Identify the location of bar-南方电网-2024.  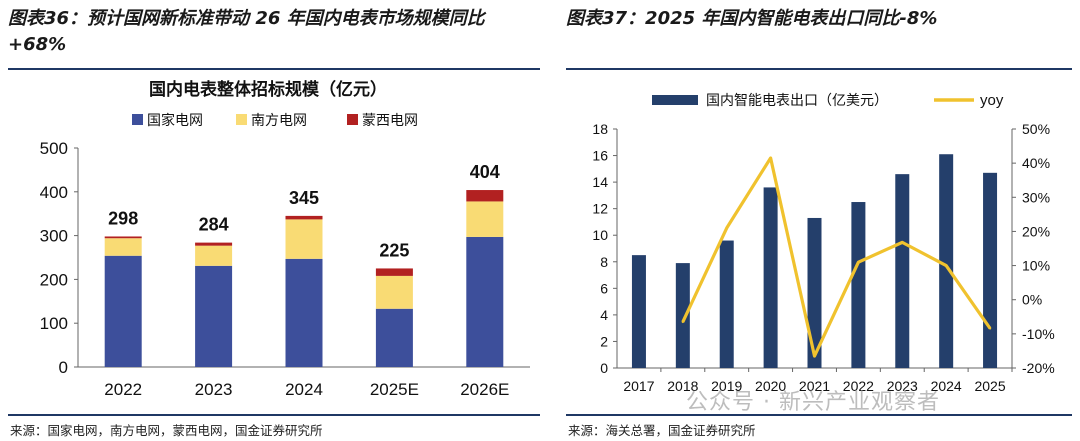
(304, 239).